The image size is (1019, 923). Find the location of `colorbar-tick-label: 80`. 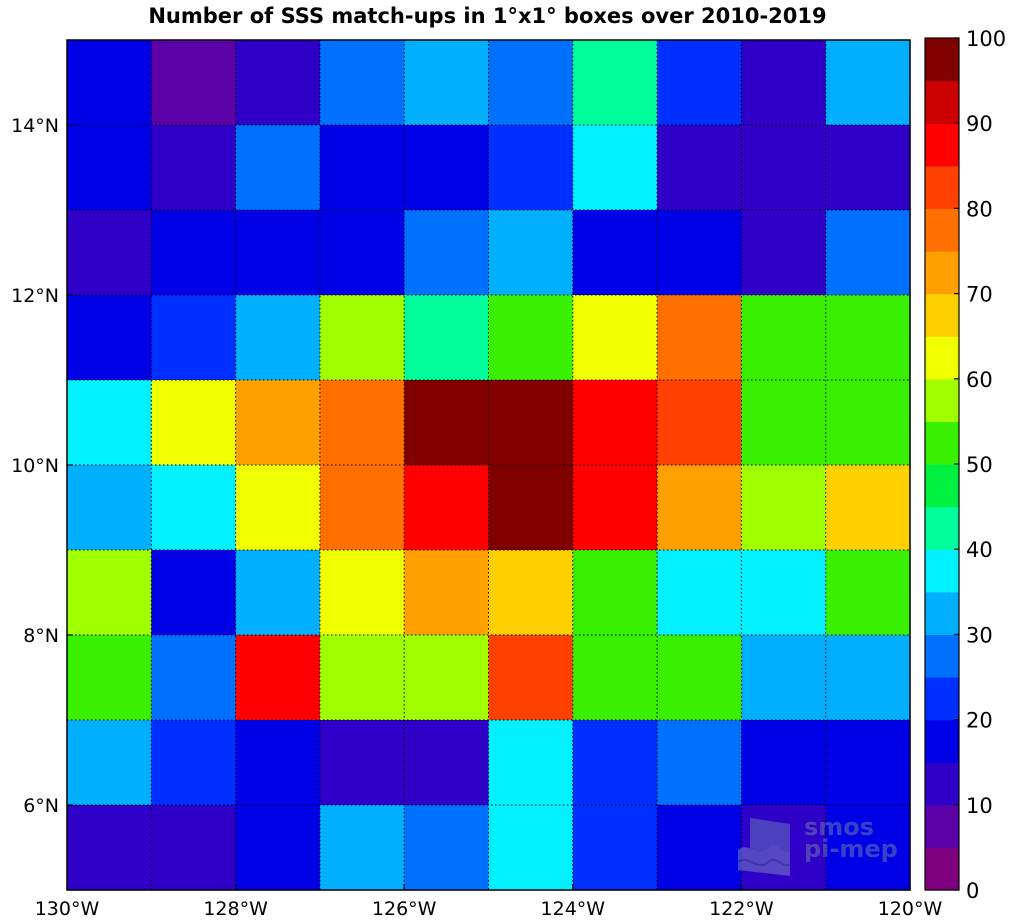

colorbar-tick-label: 80 is located at coordinates (979, 209).